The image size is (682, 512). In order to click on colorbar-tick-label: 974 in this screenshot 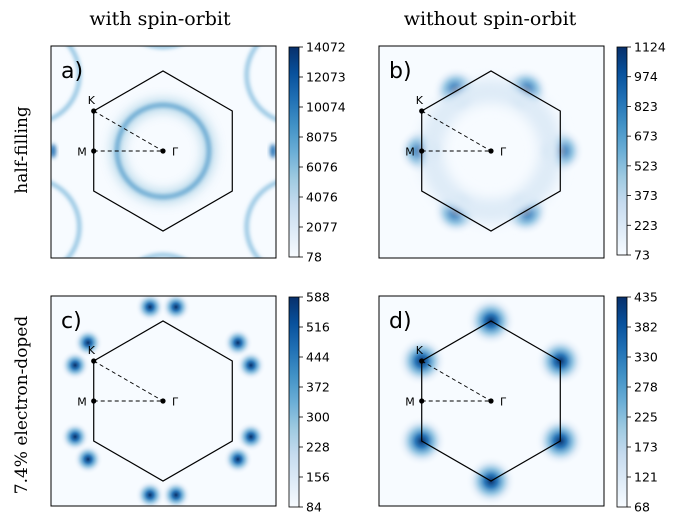, I will do `click(646, 76)`.